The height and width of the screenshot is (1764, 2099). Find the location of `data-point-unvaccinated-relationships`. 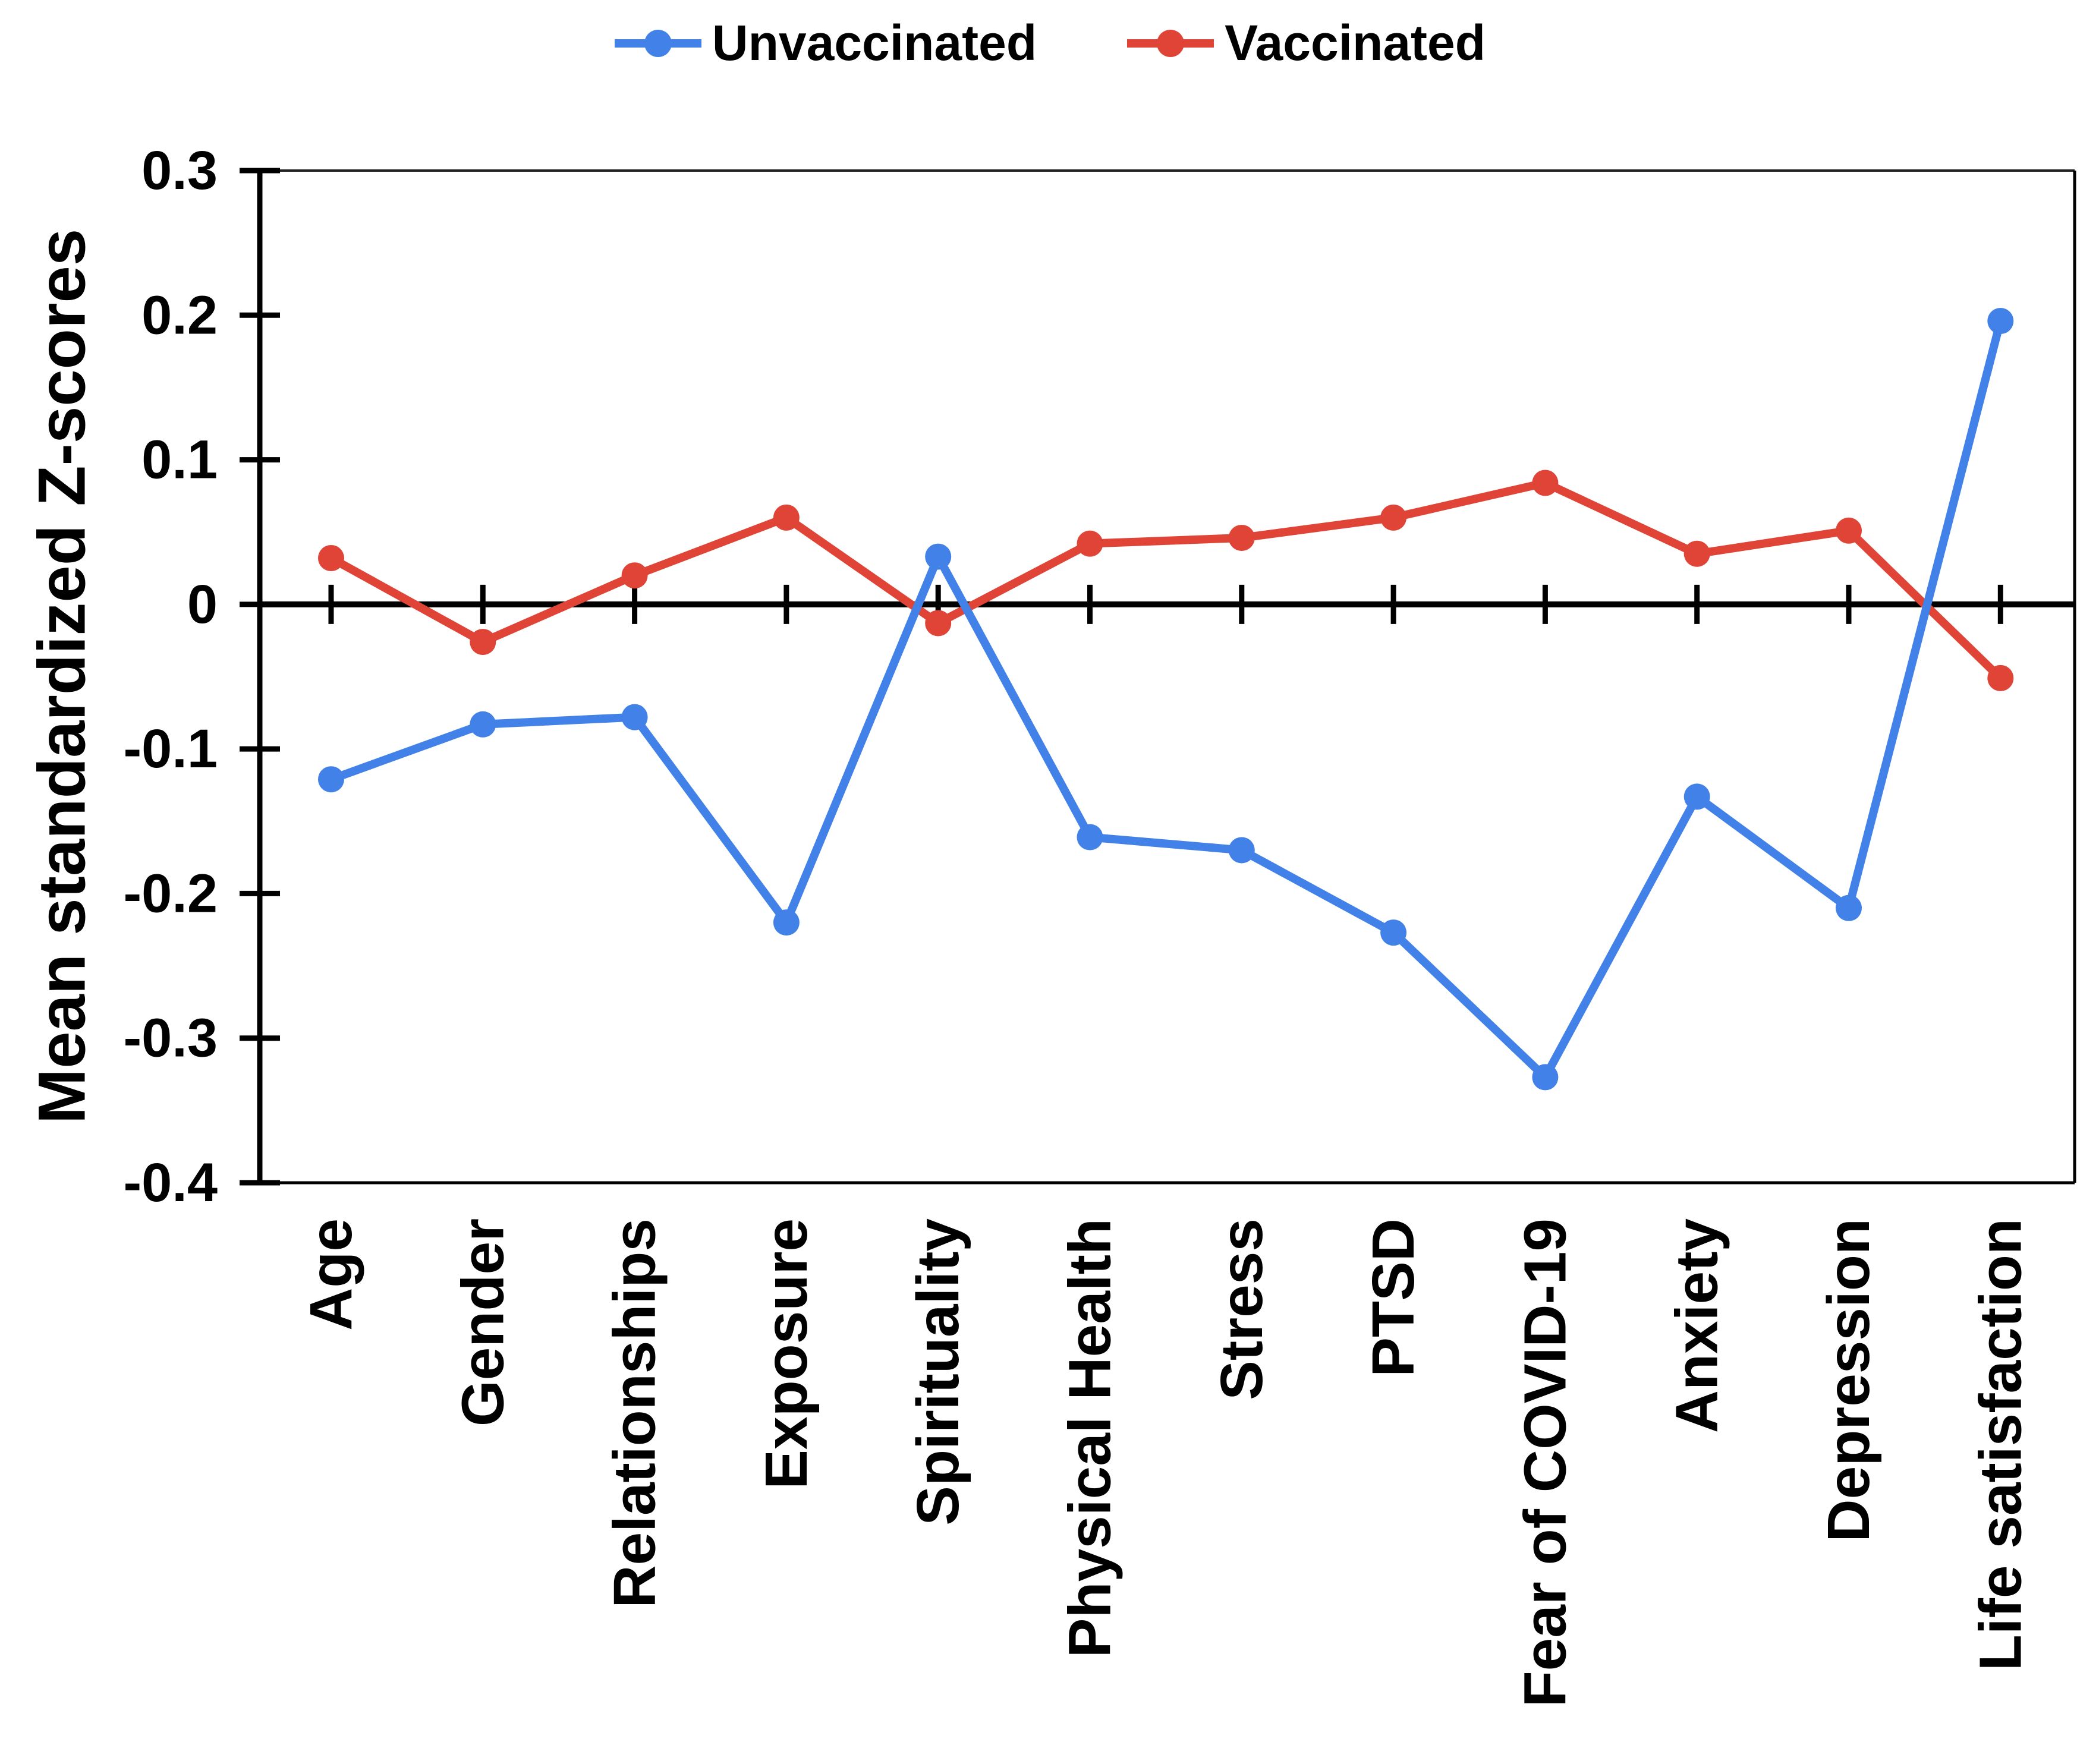

data-point-unvaccinated-relationships is located at coordinates (634, 717).